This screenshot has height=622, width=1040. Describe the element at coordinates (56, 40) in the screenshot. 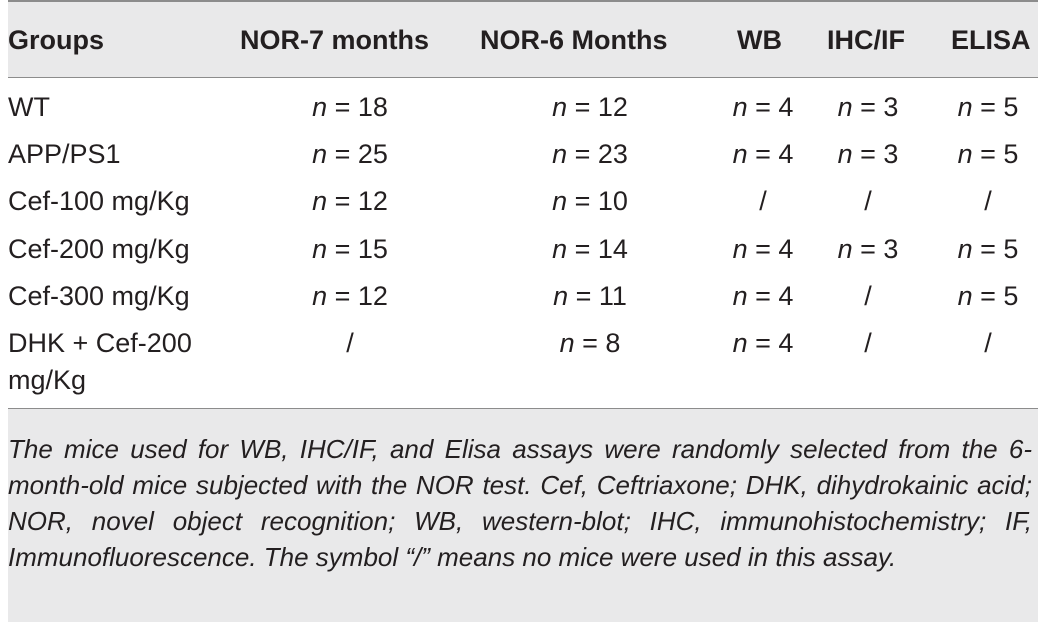

I see `header-groups: Groups` at that location.